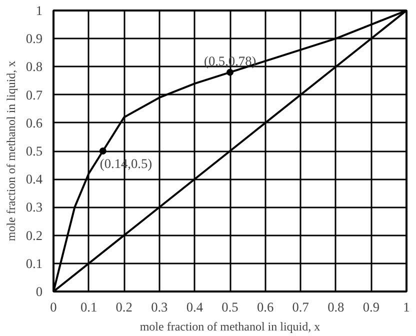  What do you see at coordinates (124, 307) in the screenshot?
I see `x-tick-label: 0.2` at bounding box center [124, 307].